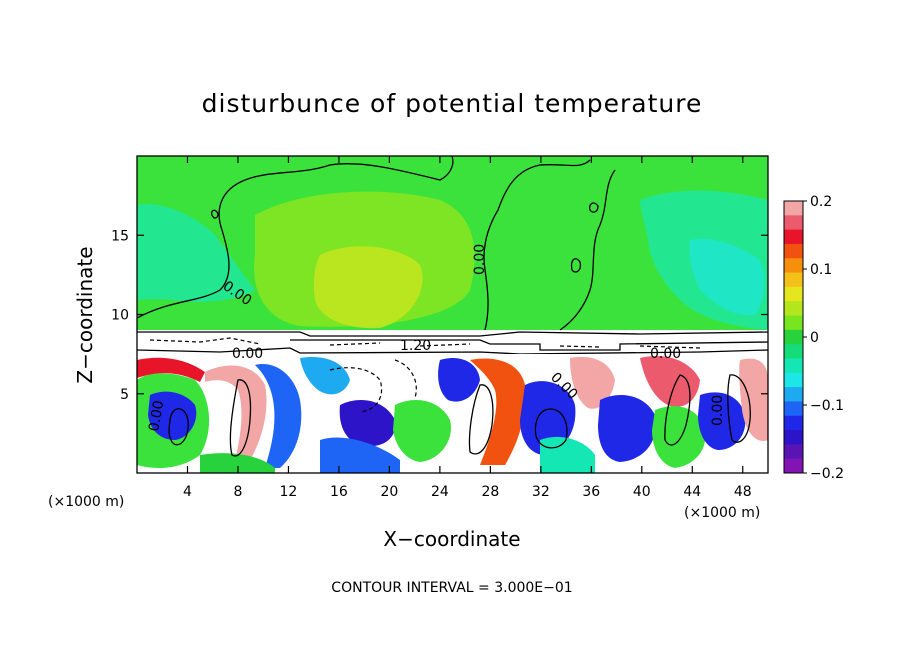 This screenshot has height=654, width=904. Describe the element at coordinates (727, 277) in the screenshot. I see `upper-field-cyan-right` at that location.